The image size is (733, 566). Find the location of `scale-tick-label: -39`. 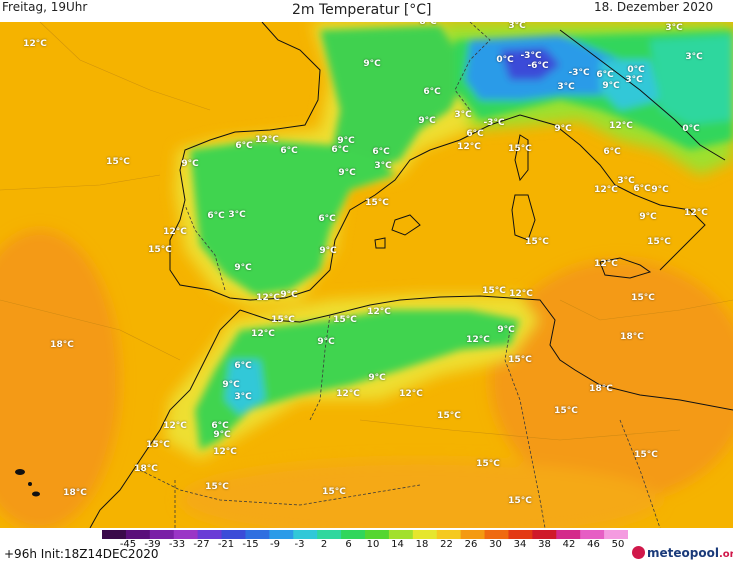

scale-tick-label: -39 is located at coordinates (152, 544).